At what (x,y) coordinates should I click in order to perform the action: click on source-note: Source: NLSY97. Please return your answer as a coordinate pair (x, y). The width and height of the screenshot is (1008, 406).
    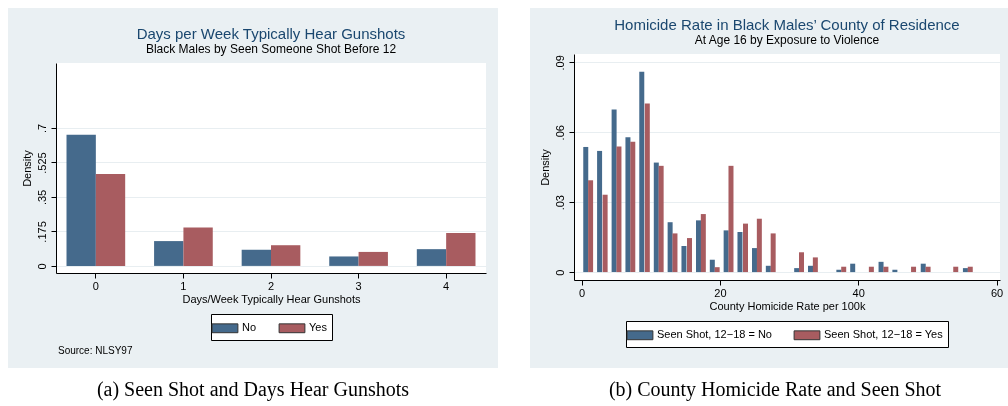
    Looking at the image, I should click on (95, 350).